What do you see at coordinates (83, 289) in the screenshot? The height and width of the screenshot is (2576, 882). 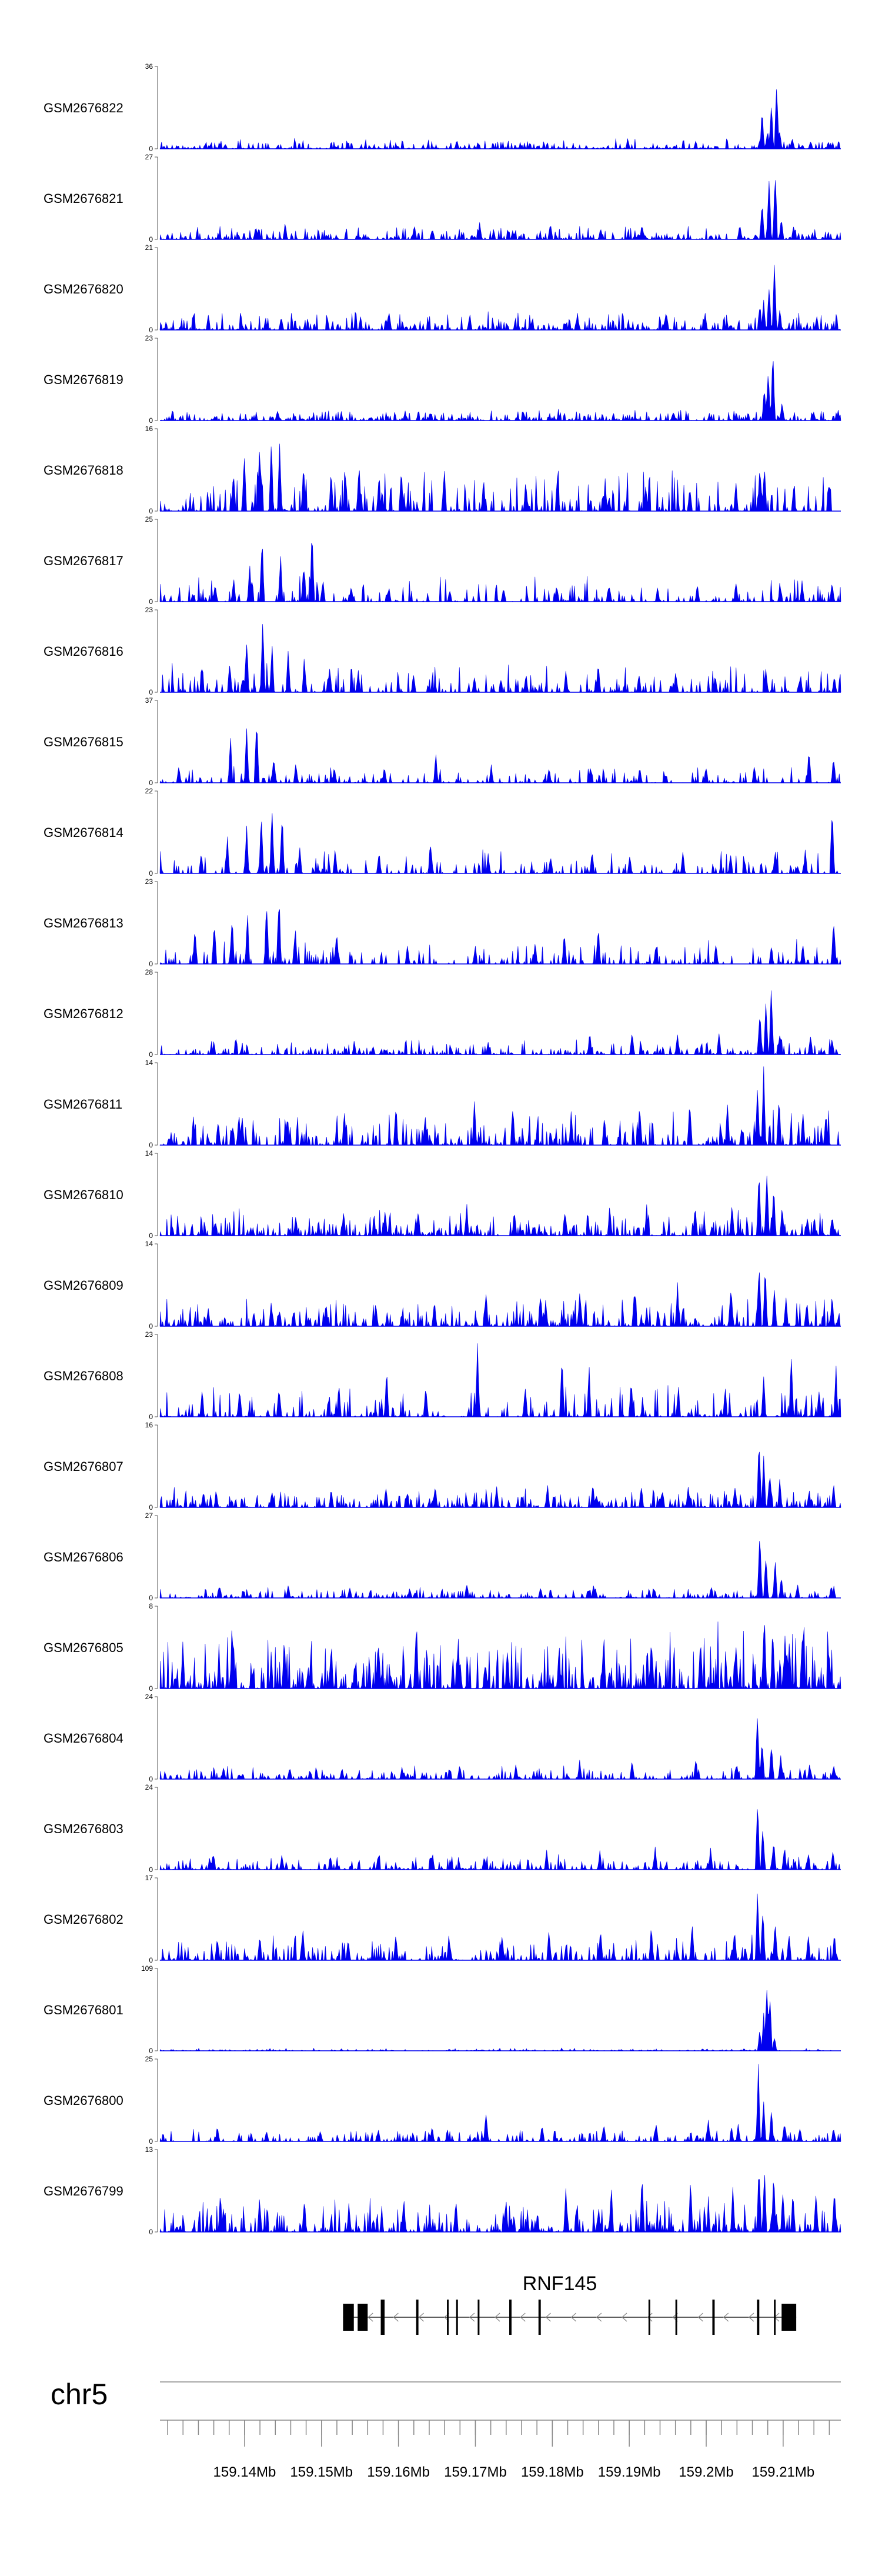 I see `track-label: GSM2676820` at bounding box center [83, 289].